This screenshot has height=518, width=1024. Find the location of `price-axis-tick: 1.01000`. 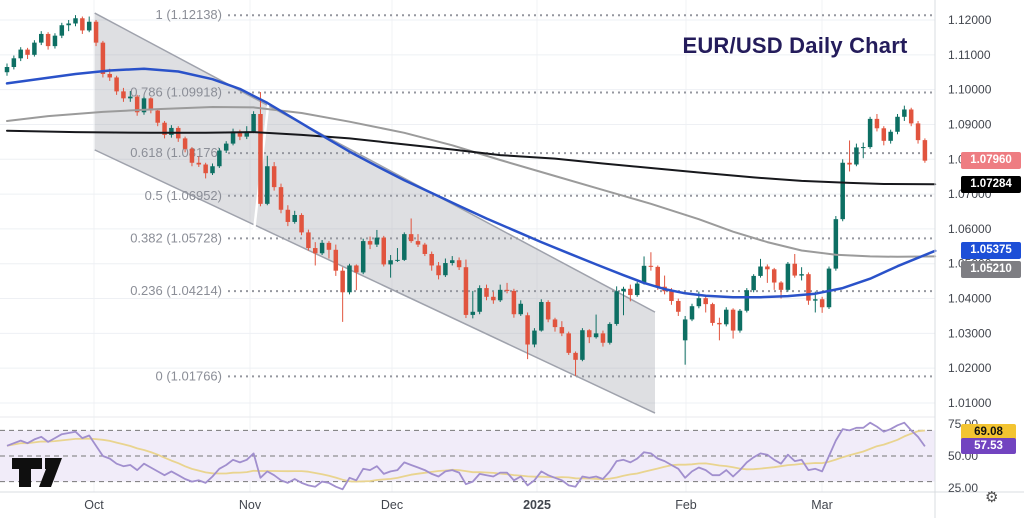

price-axis-tick: 1.01000 is located at coordinates (970, 403).